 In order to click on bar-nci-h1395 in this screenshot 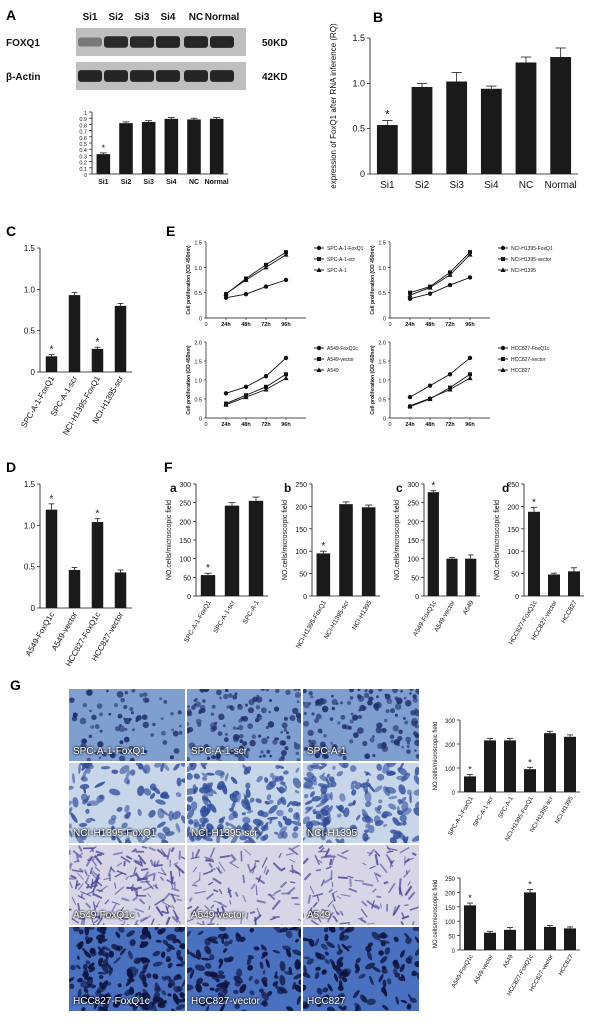, I will do `click(570, 764)`.